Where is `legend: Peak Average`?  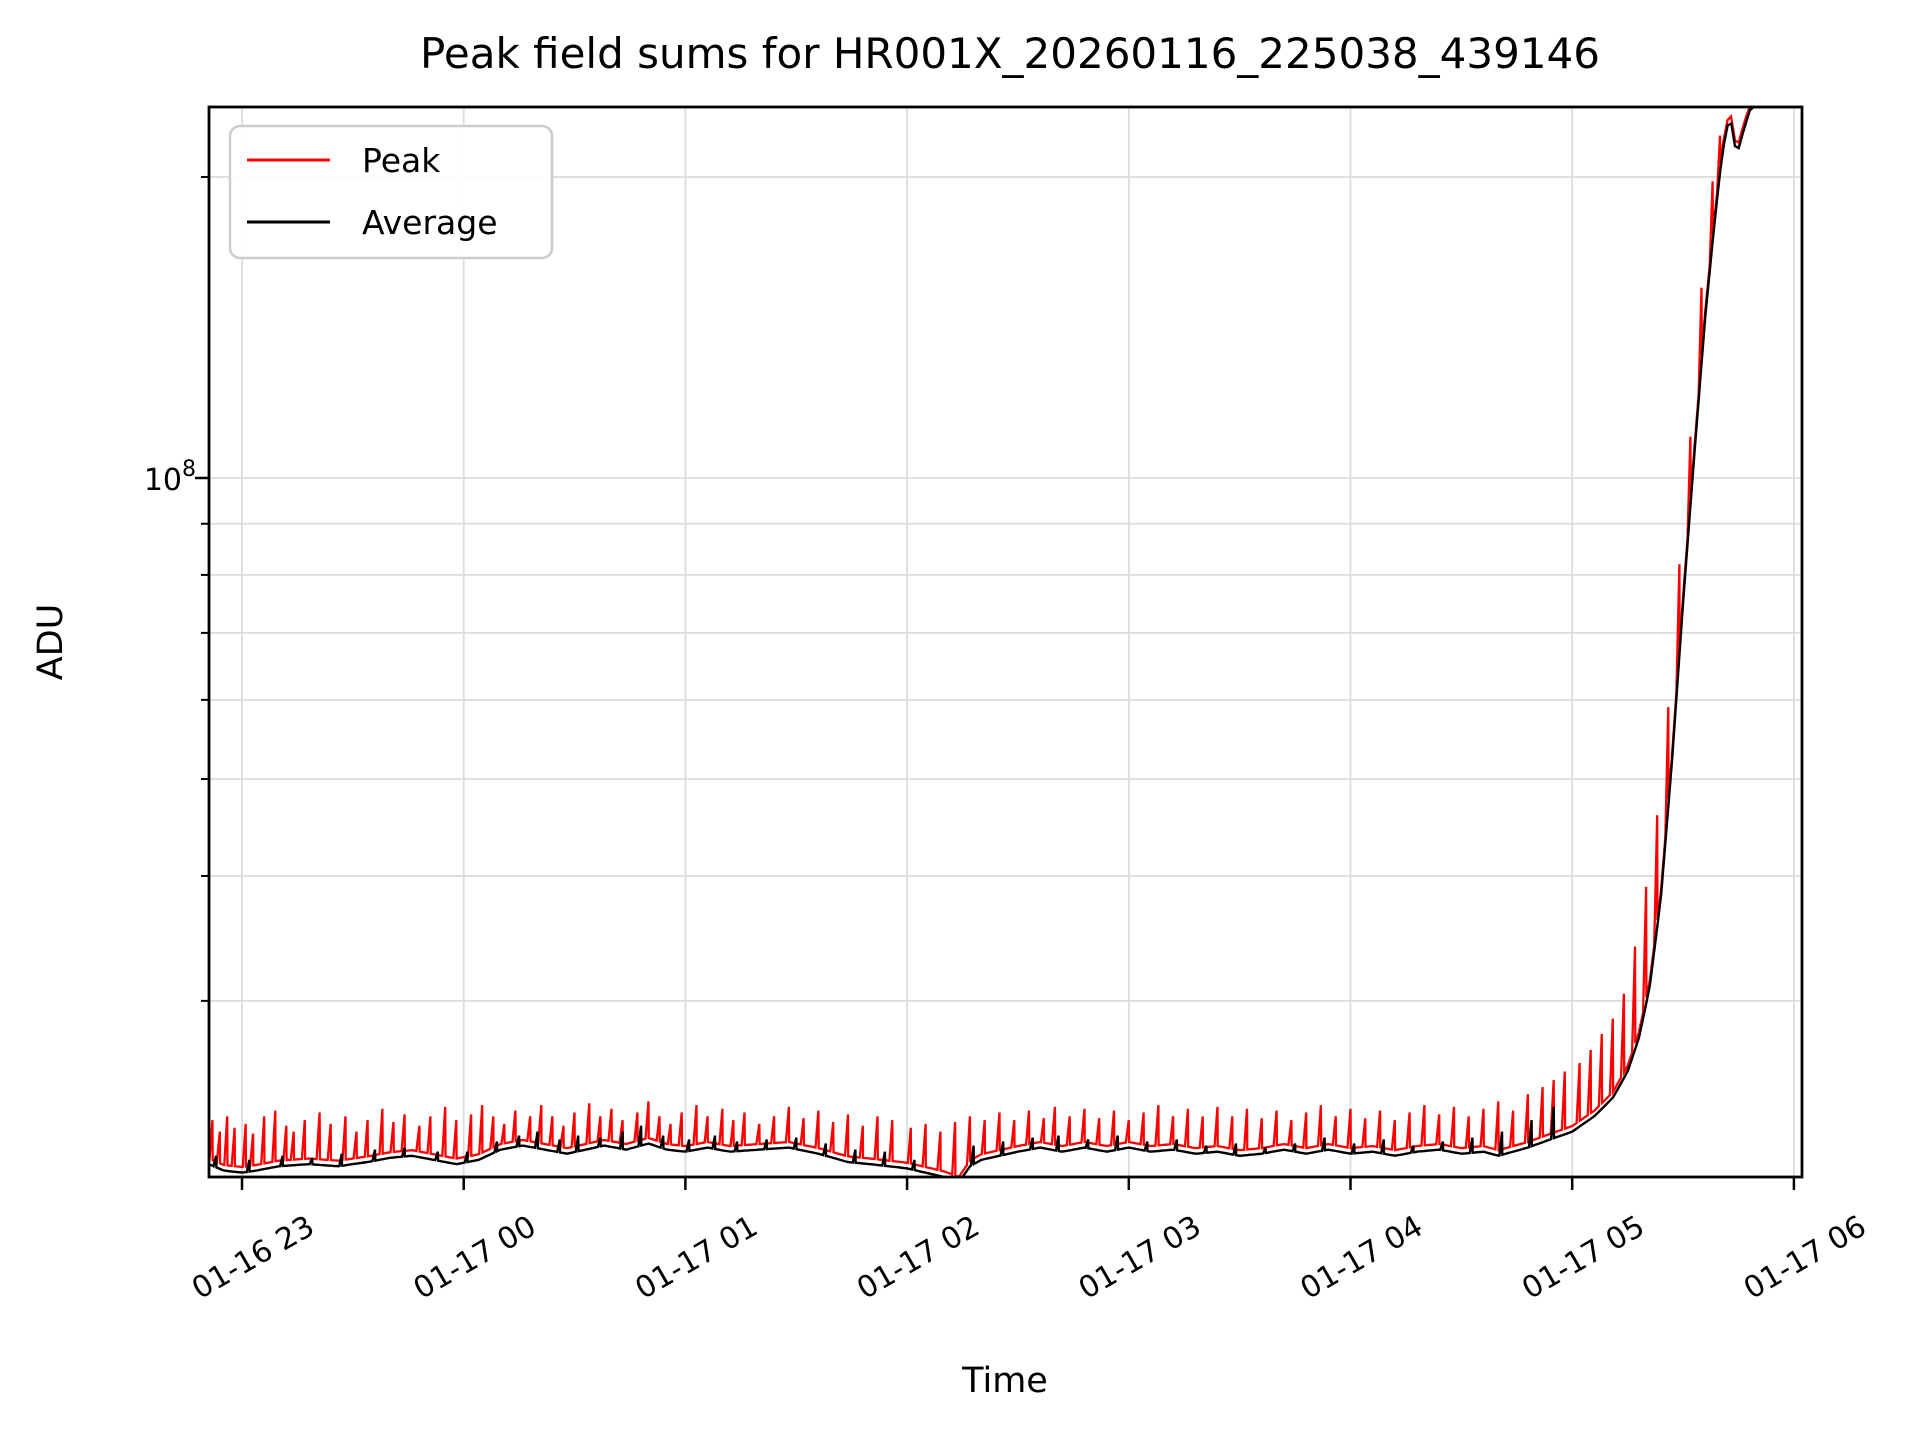 legend: Peak Average is located at coordinates (391, 192).